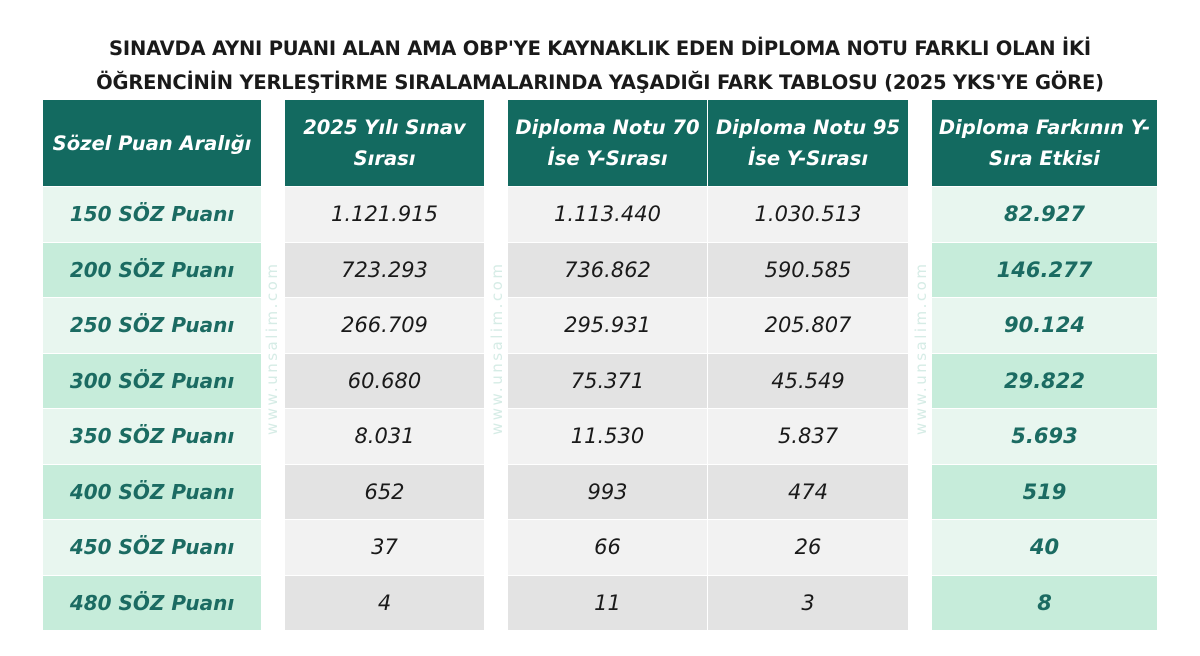 The height and width of the screenshot is (656, 1200). I want to click on column-header-text: Sözel Puan Aralığı, so click(152, 143).